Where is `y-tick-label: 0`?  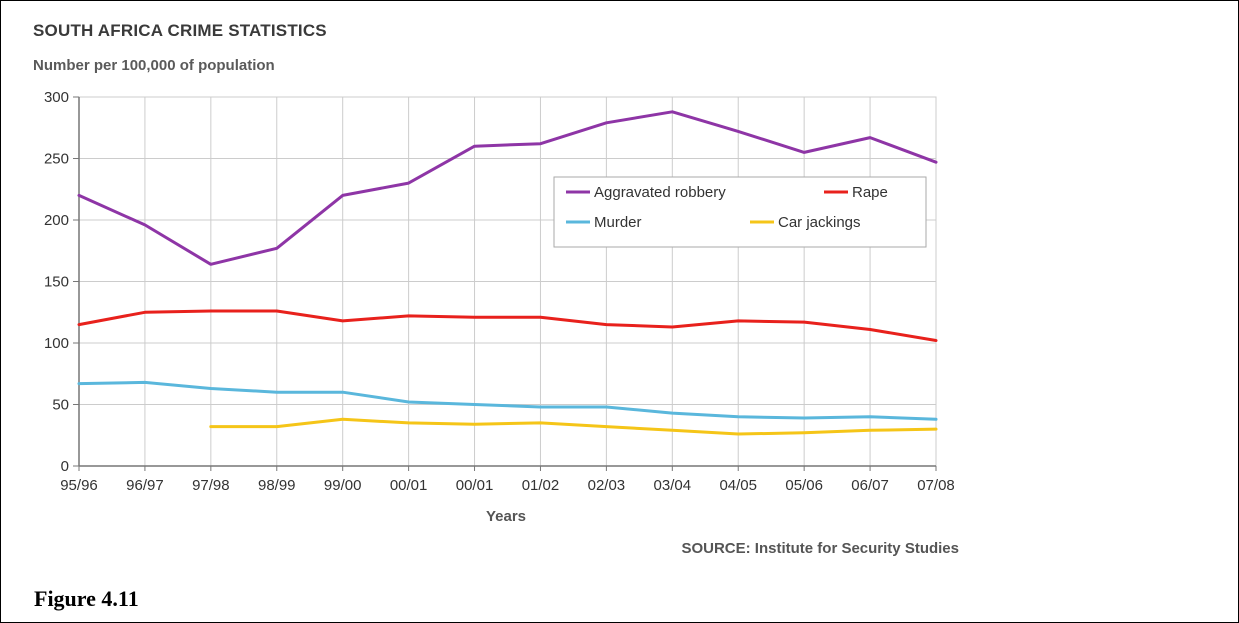 y-tick-label: 0 is located at coordinates (65, 466).